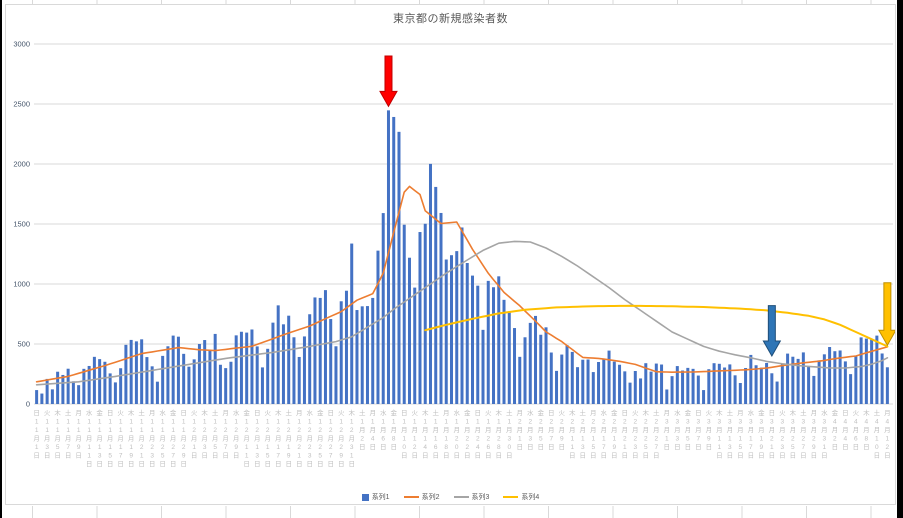 Image resolution: width=903 pixels, height=518 pixels. Describe the element at coordinates (421, 497) in the screenshot. I see `legend-item-2: 系列2` at that location.